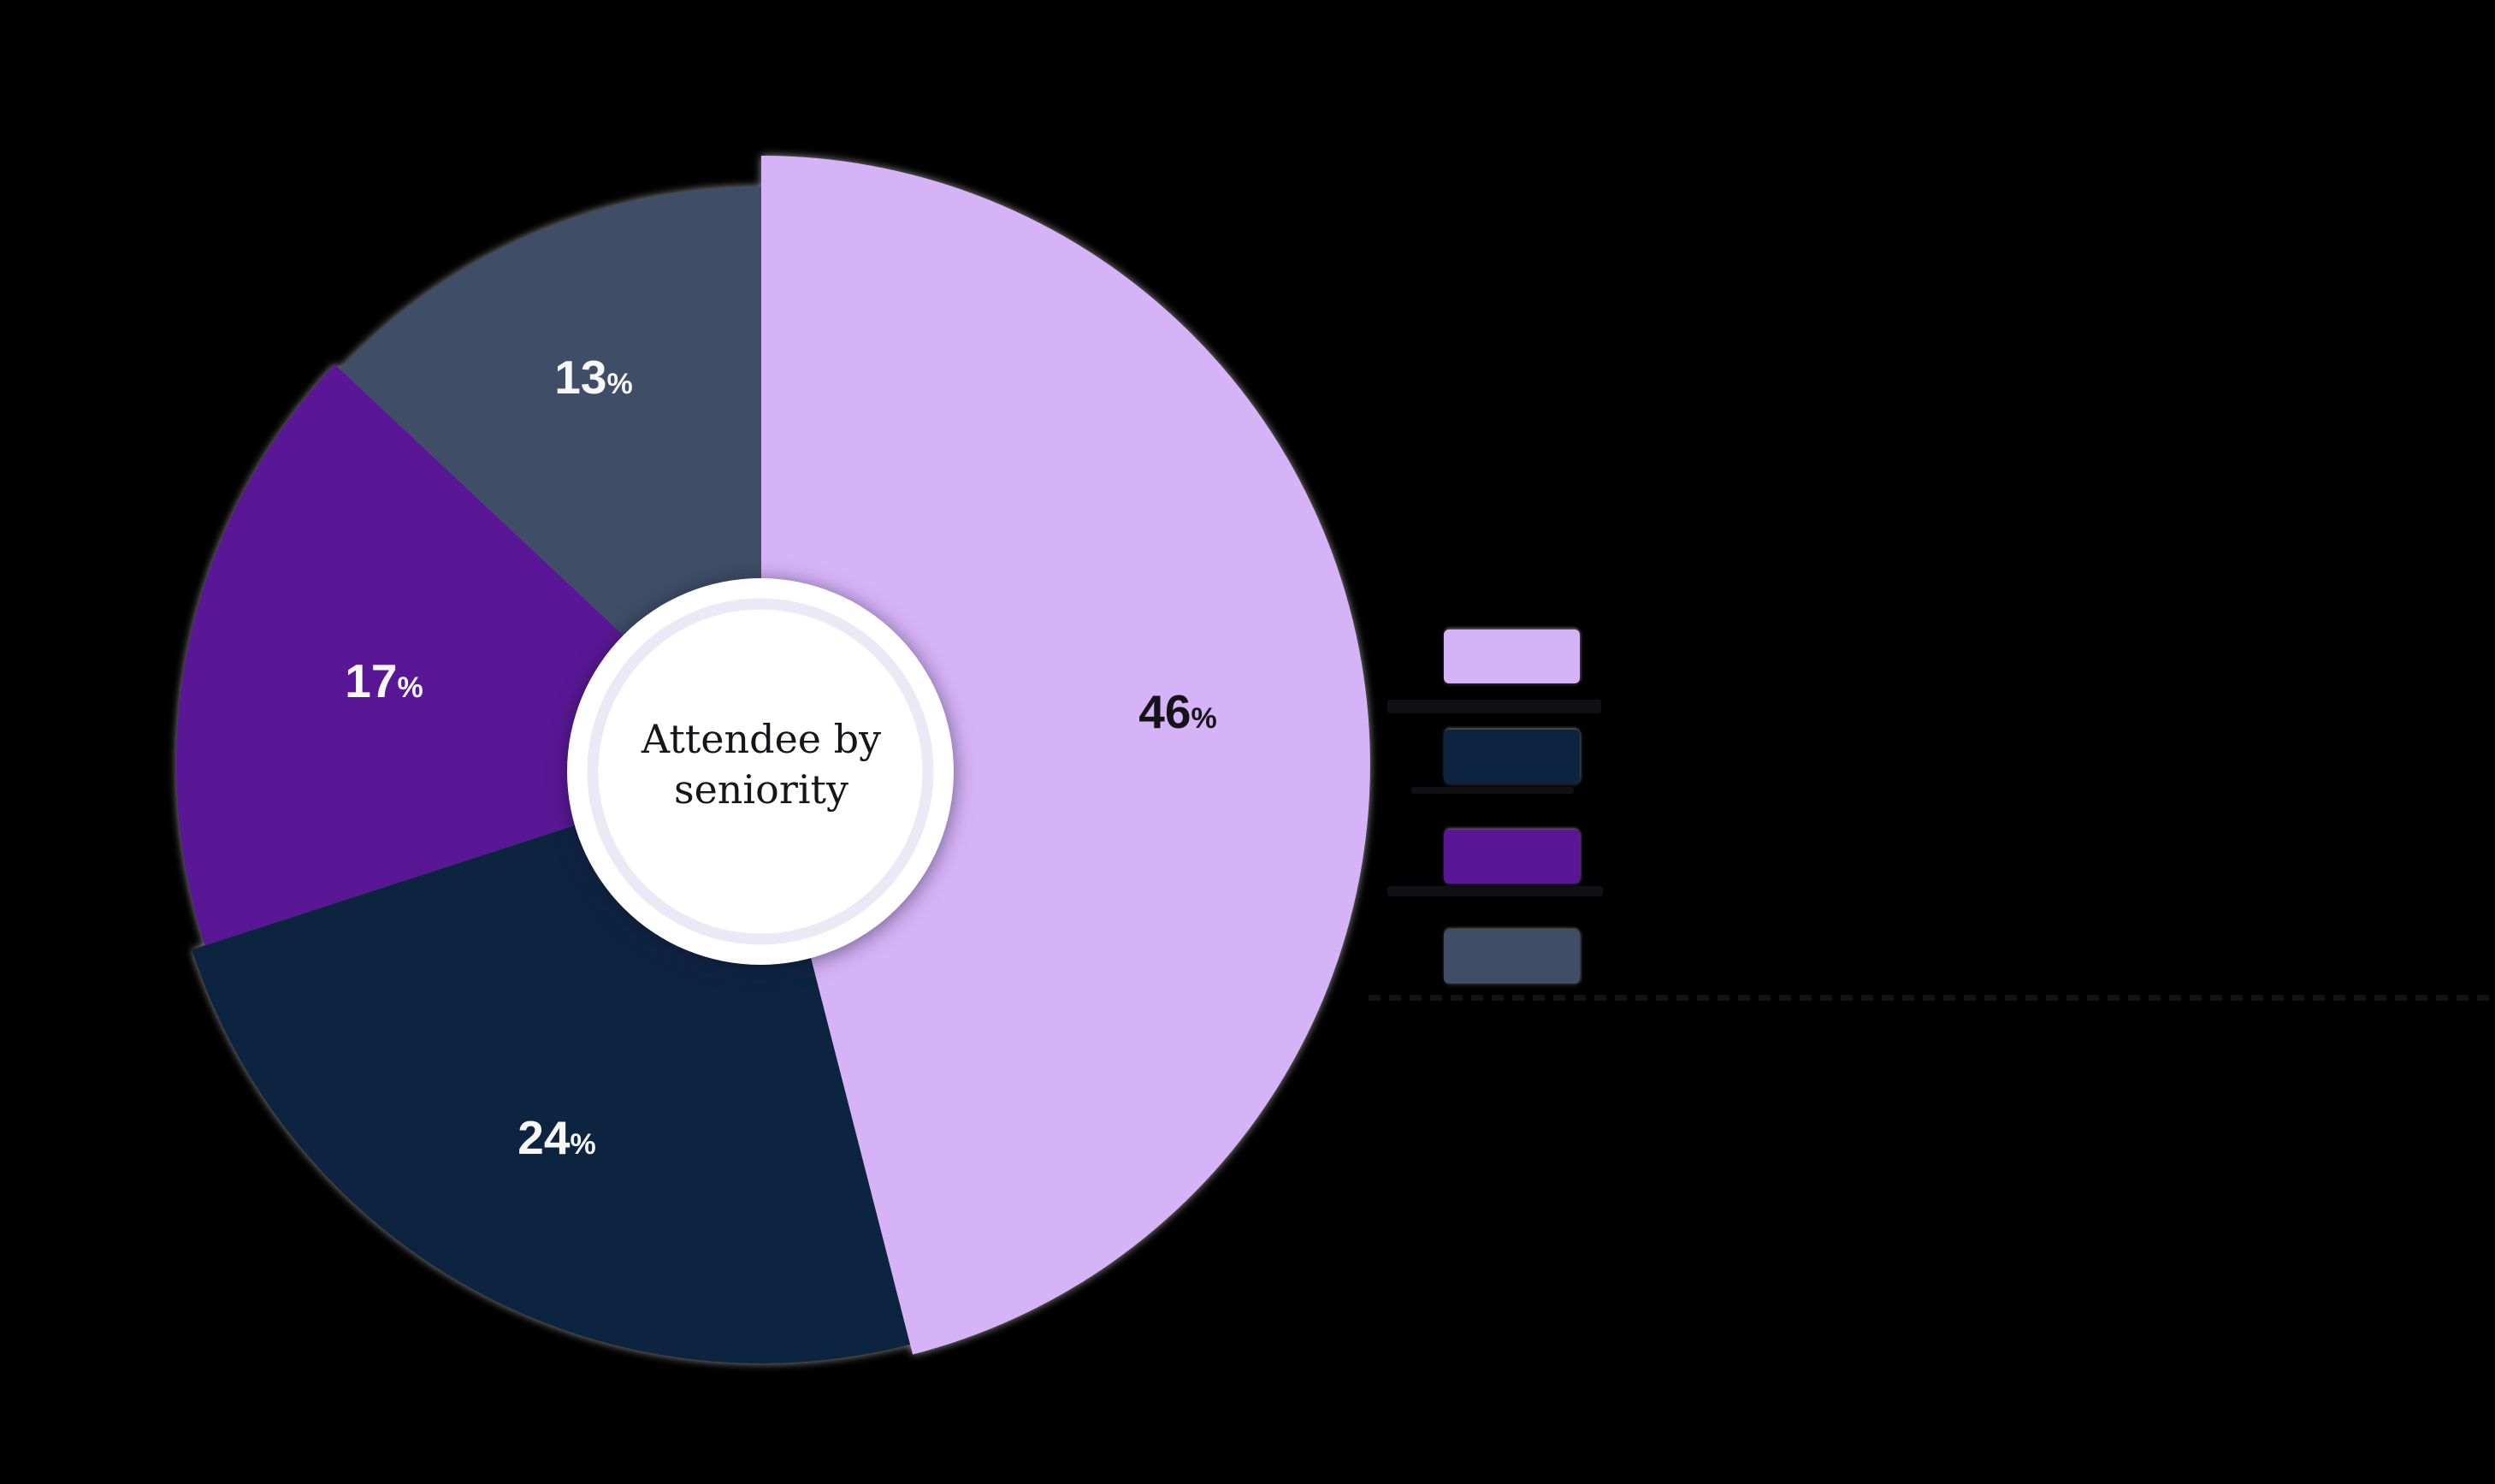  What do you see at coordinates (1177, 711) in the screenshot?
I see `pie-slice-label: 46%` at bounding box center [1177, 711].